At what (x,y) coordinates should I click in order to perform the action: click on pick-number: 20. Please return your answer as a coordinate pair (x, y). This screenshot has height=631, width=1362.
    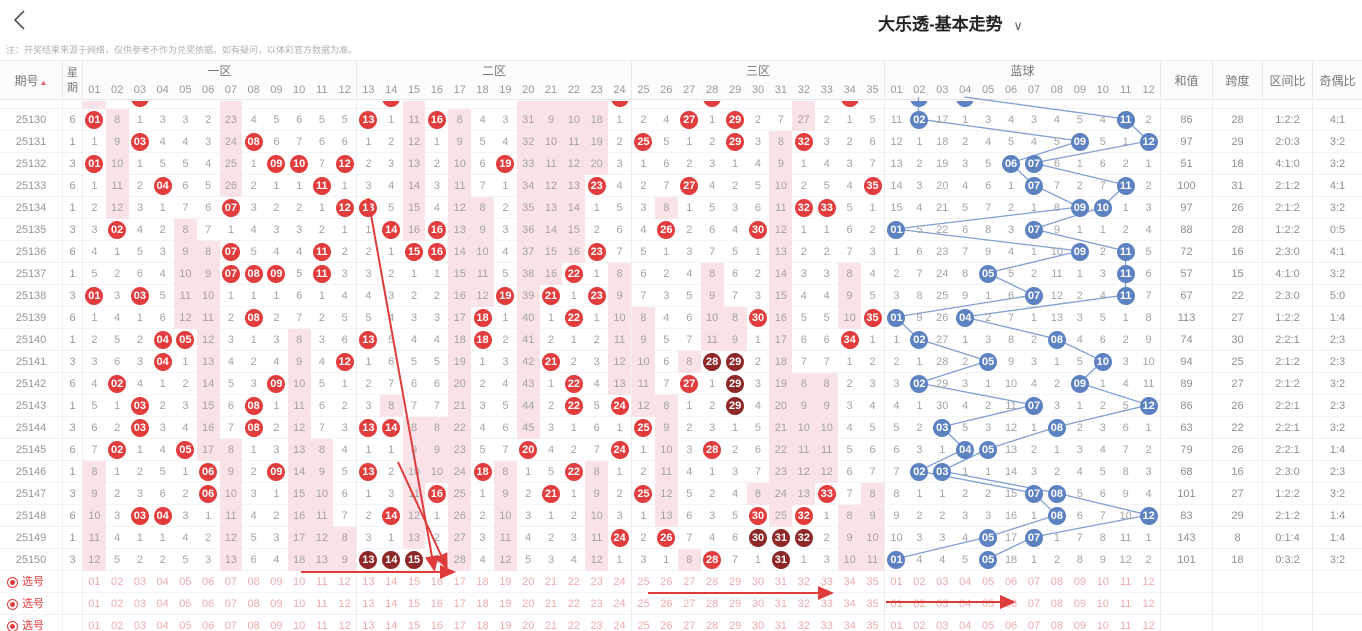
    Looking at the image, I should click on (528, 582).